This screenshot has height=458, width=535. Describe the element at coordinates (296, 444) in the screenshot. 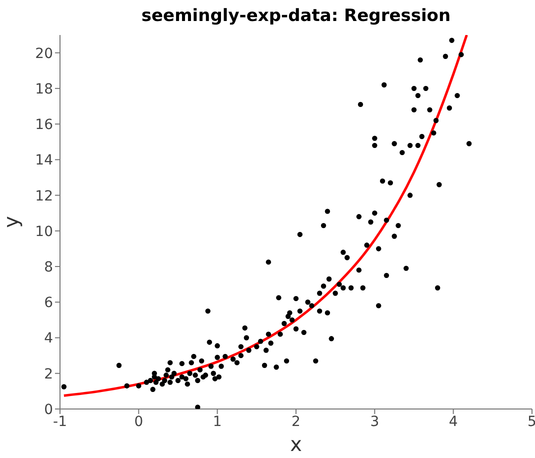

I see `x-axis-title: x` at that location.